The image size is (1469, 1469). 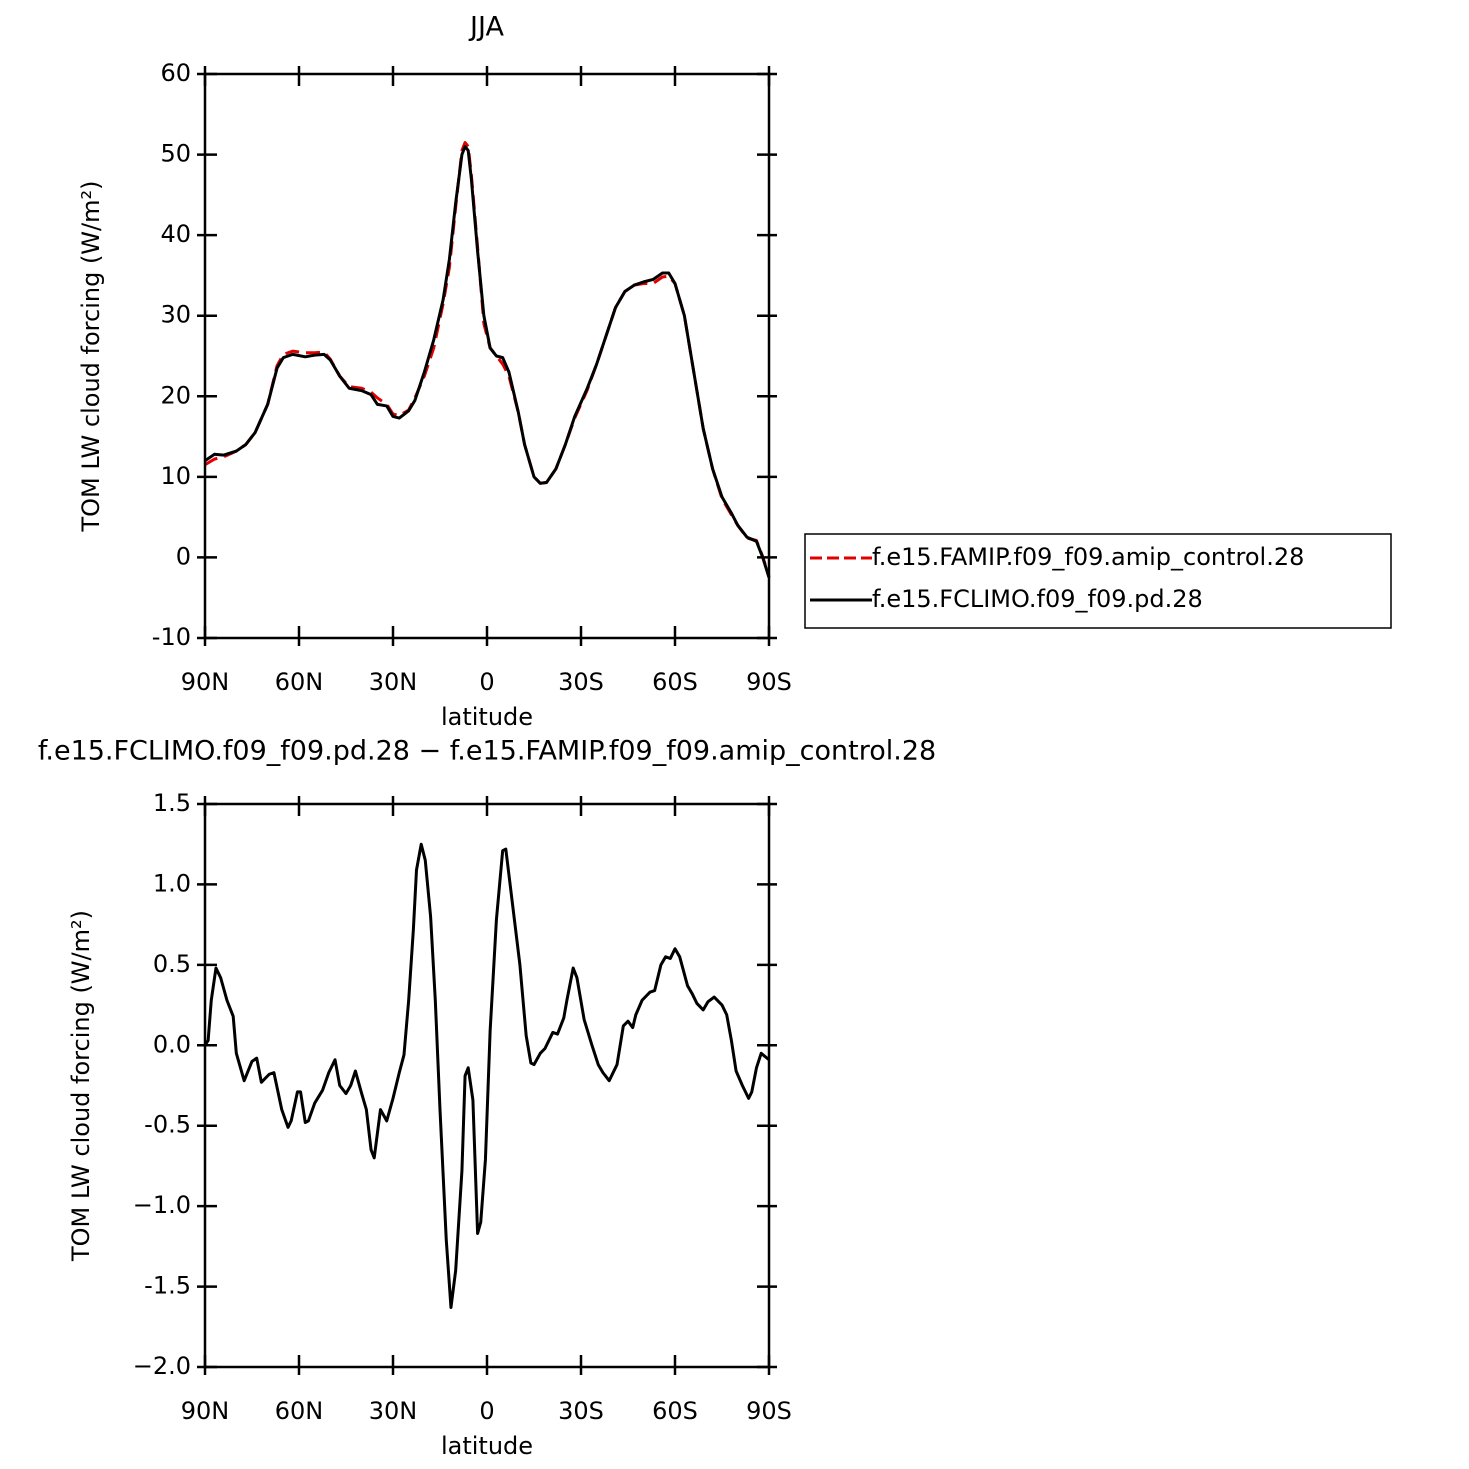 I want to click on y-tick-label: -0.5, so click(x=167, y=1125).